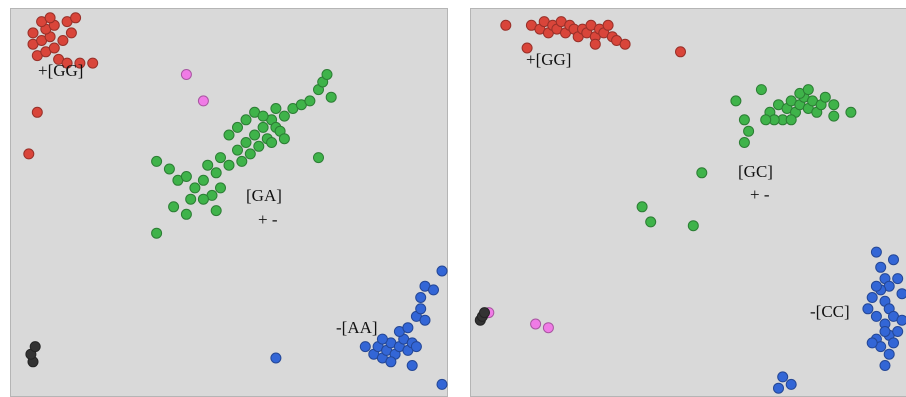 This screenshot has height=397, width=906. What do you see at coordinates (60, 70) in the screenshot?
I see `label-gg-left: +[GG]` at bounding box center [60, 70].